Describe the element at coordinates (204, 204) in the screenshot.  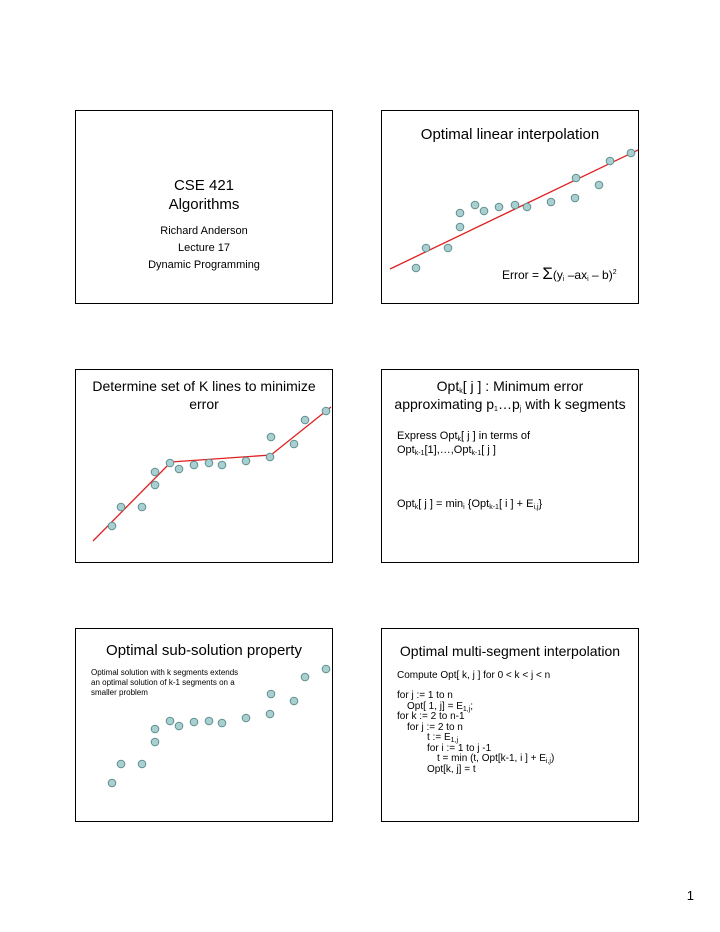
I see `slide-title-line2: Algorithms` at that location.